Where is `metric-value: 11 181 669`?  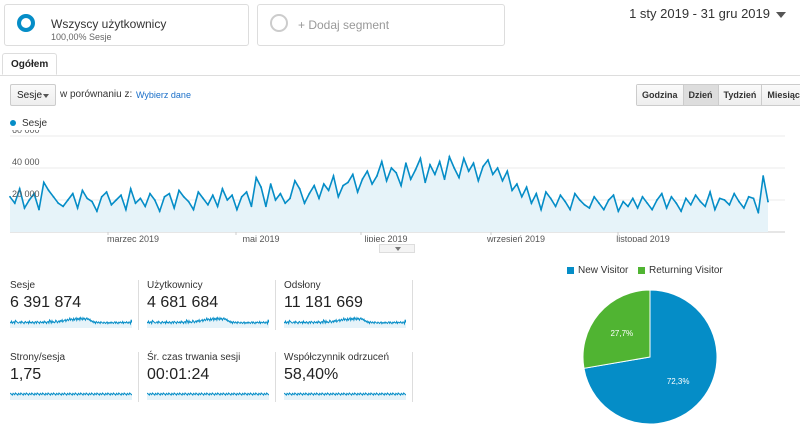
metric-value: 11 181 669 is located at coordinates (323, 302).